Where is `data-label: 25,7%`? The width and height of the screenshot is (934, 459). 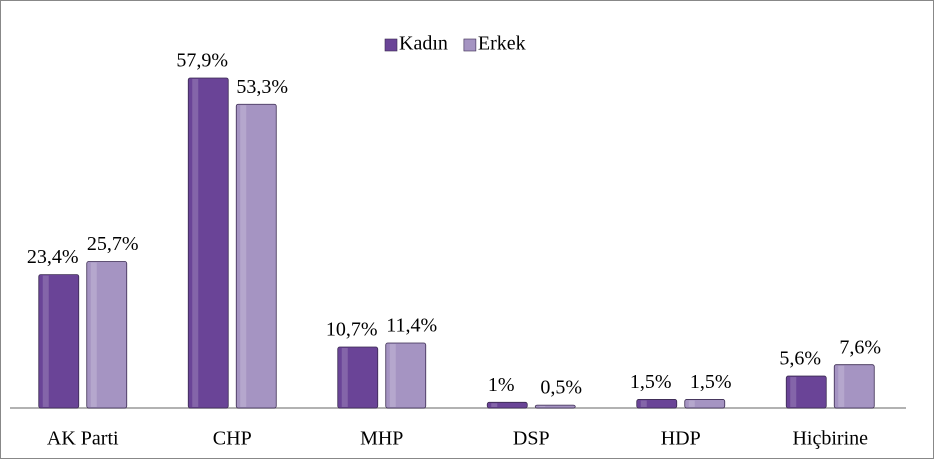 data-label: 25,7% is located at coordinates (113, 244).